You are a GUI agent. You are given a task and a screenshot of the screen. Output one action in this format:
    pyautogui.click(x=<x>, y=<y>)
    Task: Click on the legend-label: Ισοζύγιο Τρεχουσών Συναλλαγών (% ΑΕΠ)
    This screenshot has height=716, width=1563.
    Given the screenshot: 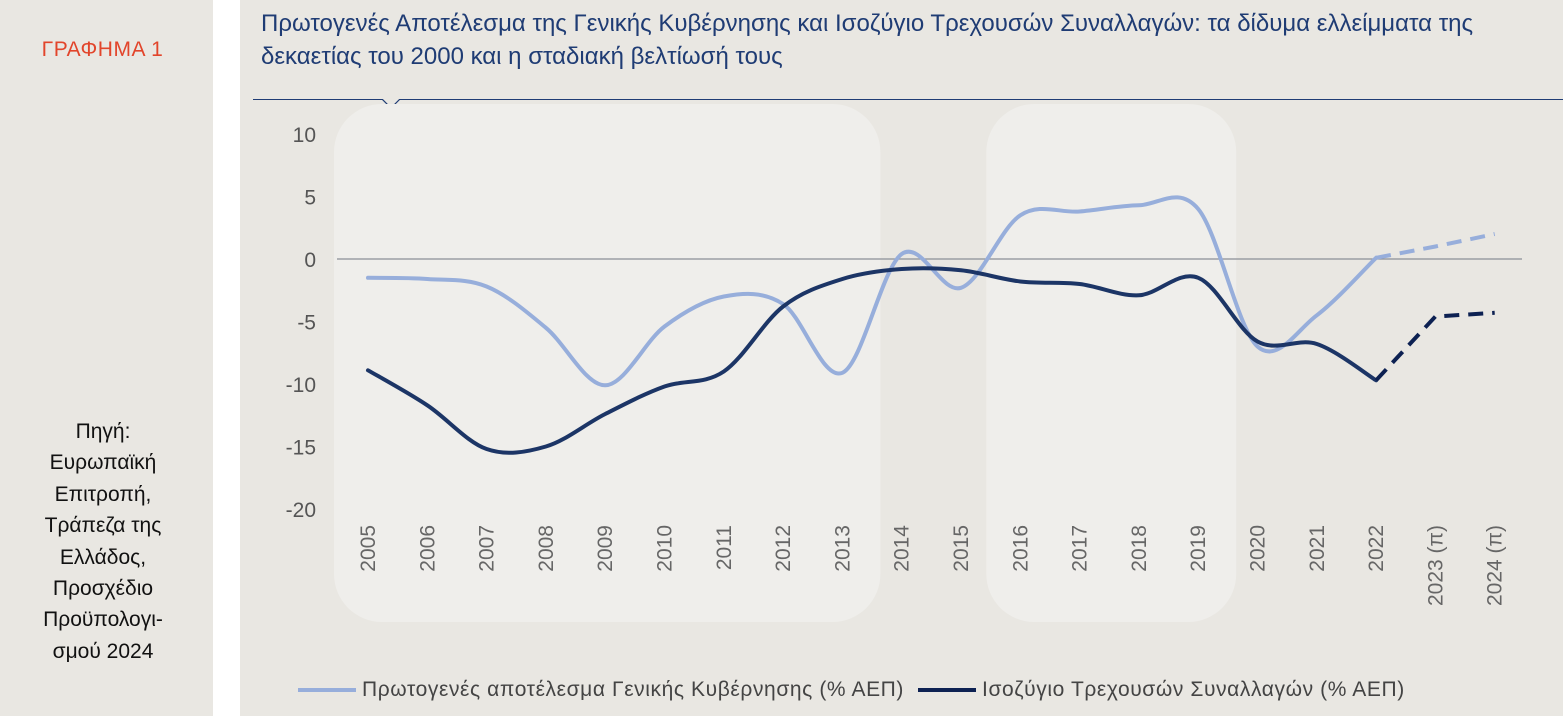 What is the action you would take?
    pyautogui.click(x=1193, y=689)
    